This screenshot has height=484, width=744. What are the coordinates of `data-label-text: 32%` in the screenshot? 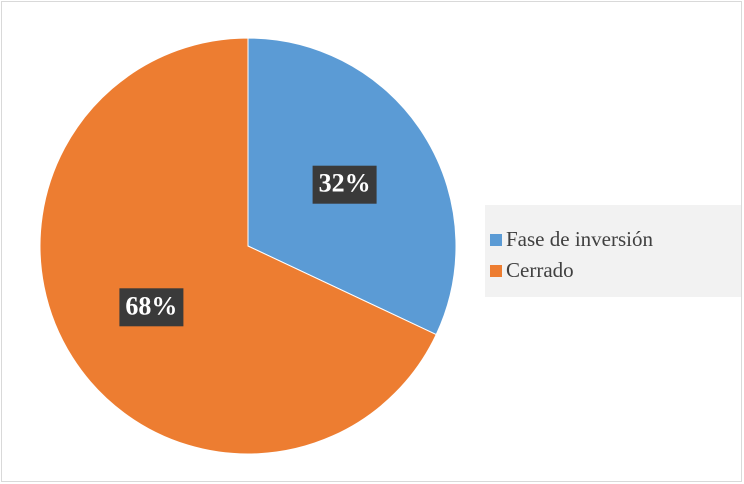 It's located at (345, 183).